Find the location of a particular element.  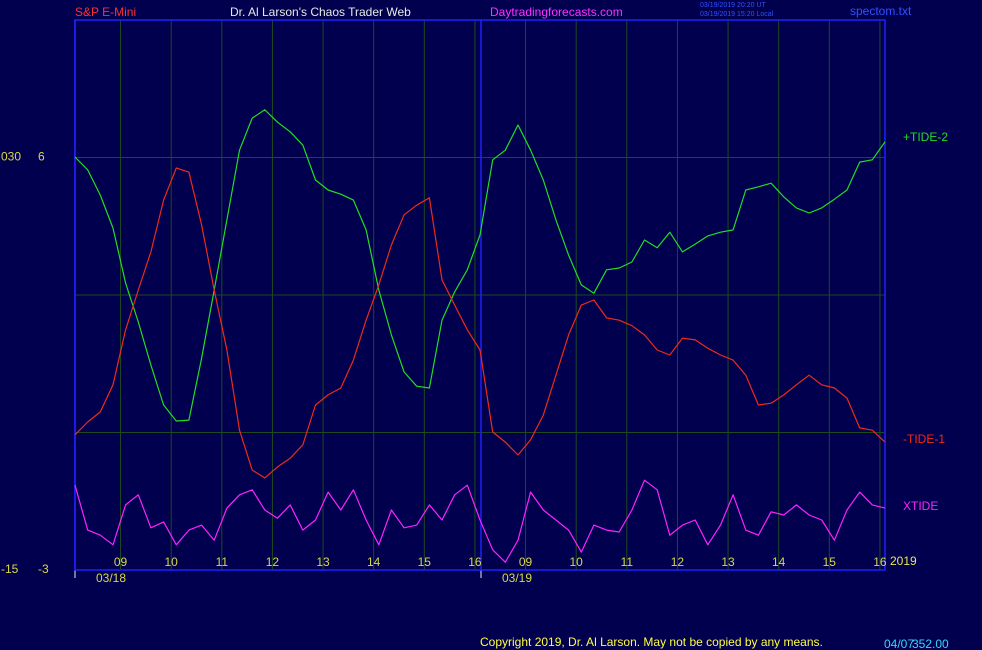

date-label: 03/18 is located at coordinates (111, 578).